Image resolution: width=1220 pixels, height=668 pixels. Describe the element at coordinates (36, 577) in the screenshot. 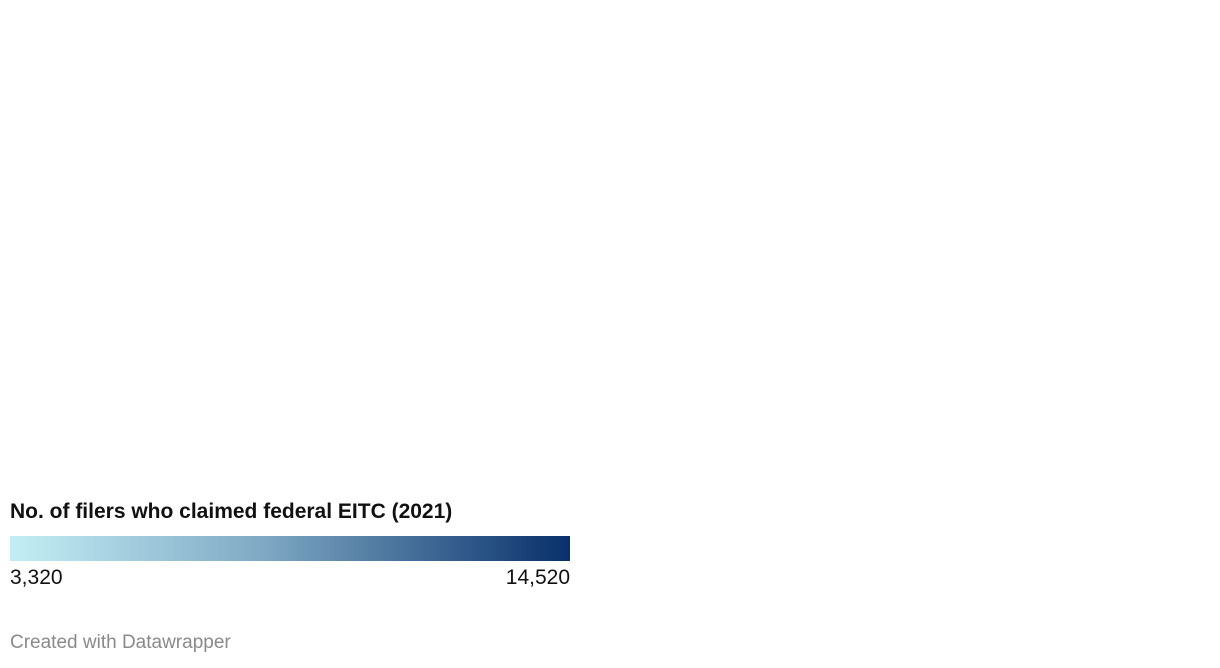

I see `legend-min-label: 3,320` at that location.